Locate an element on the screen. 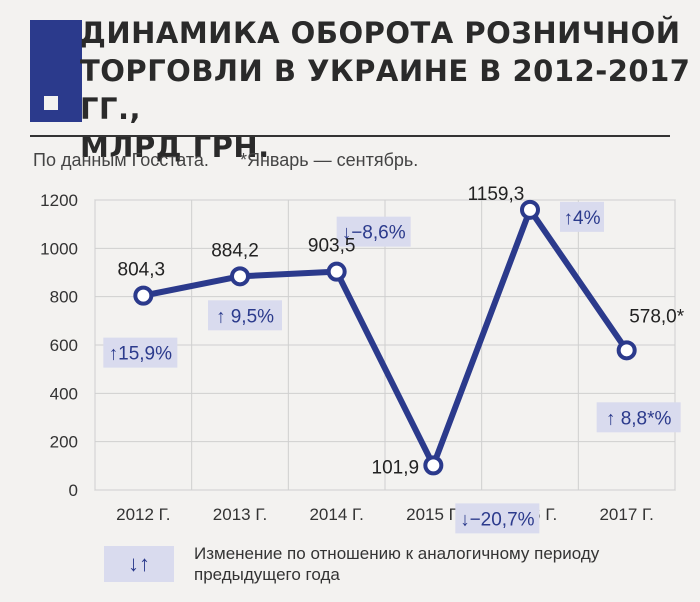  y-tick-label: 1000 is located at coordinates (59, 248).